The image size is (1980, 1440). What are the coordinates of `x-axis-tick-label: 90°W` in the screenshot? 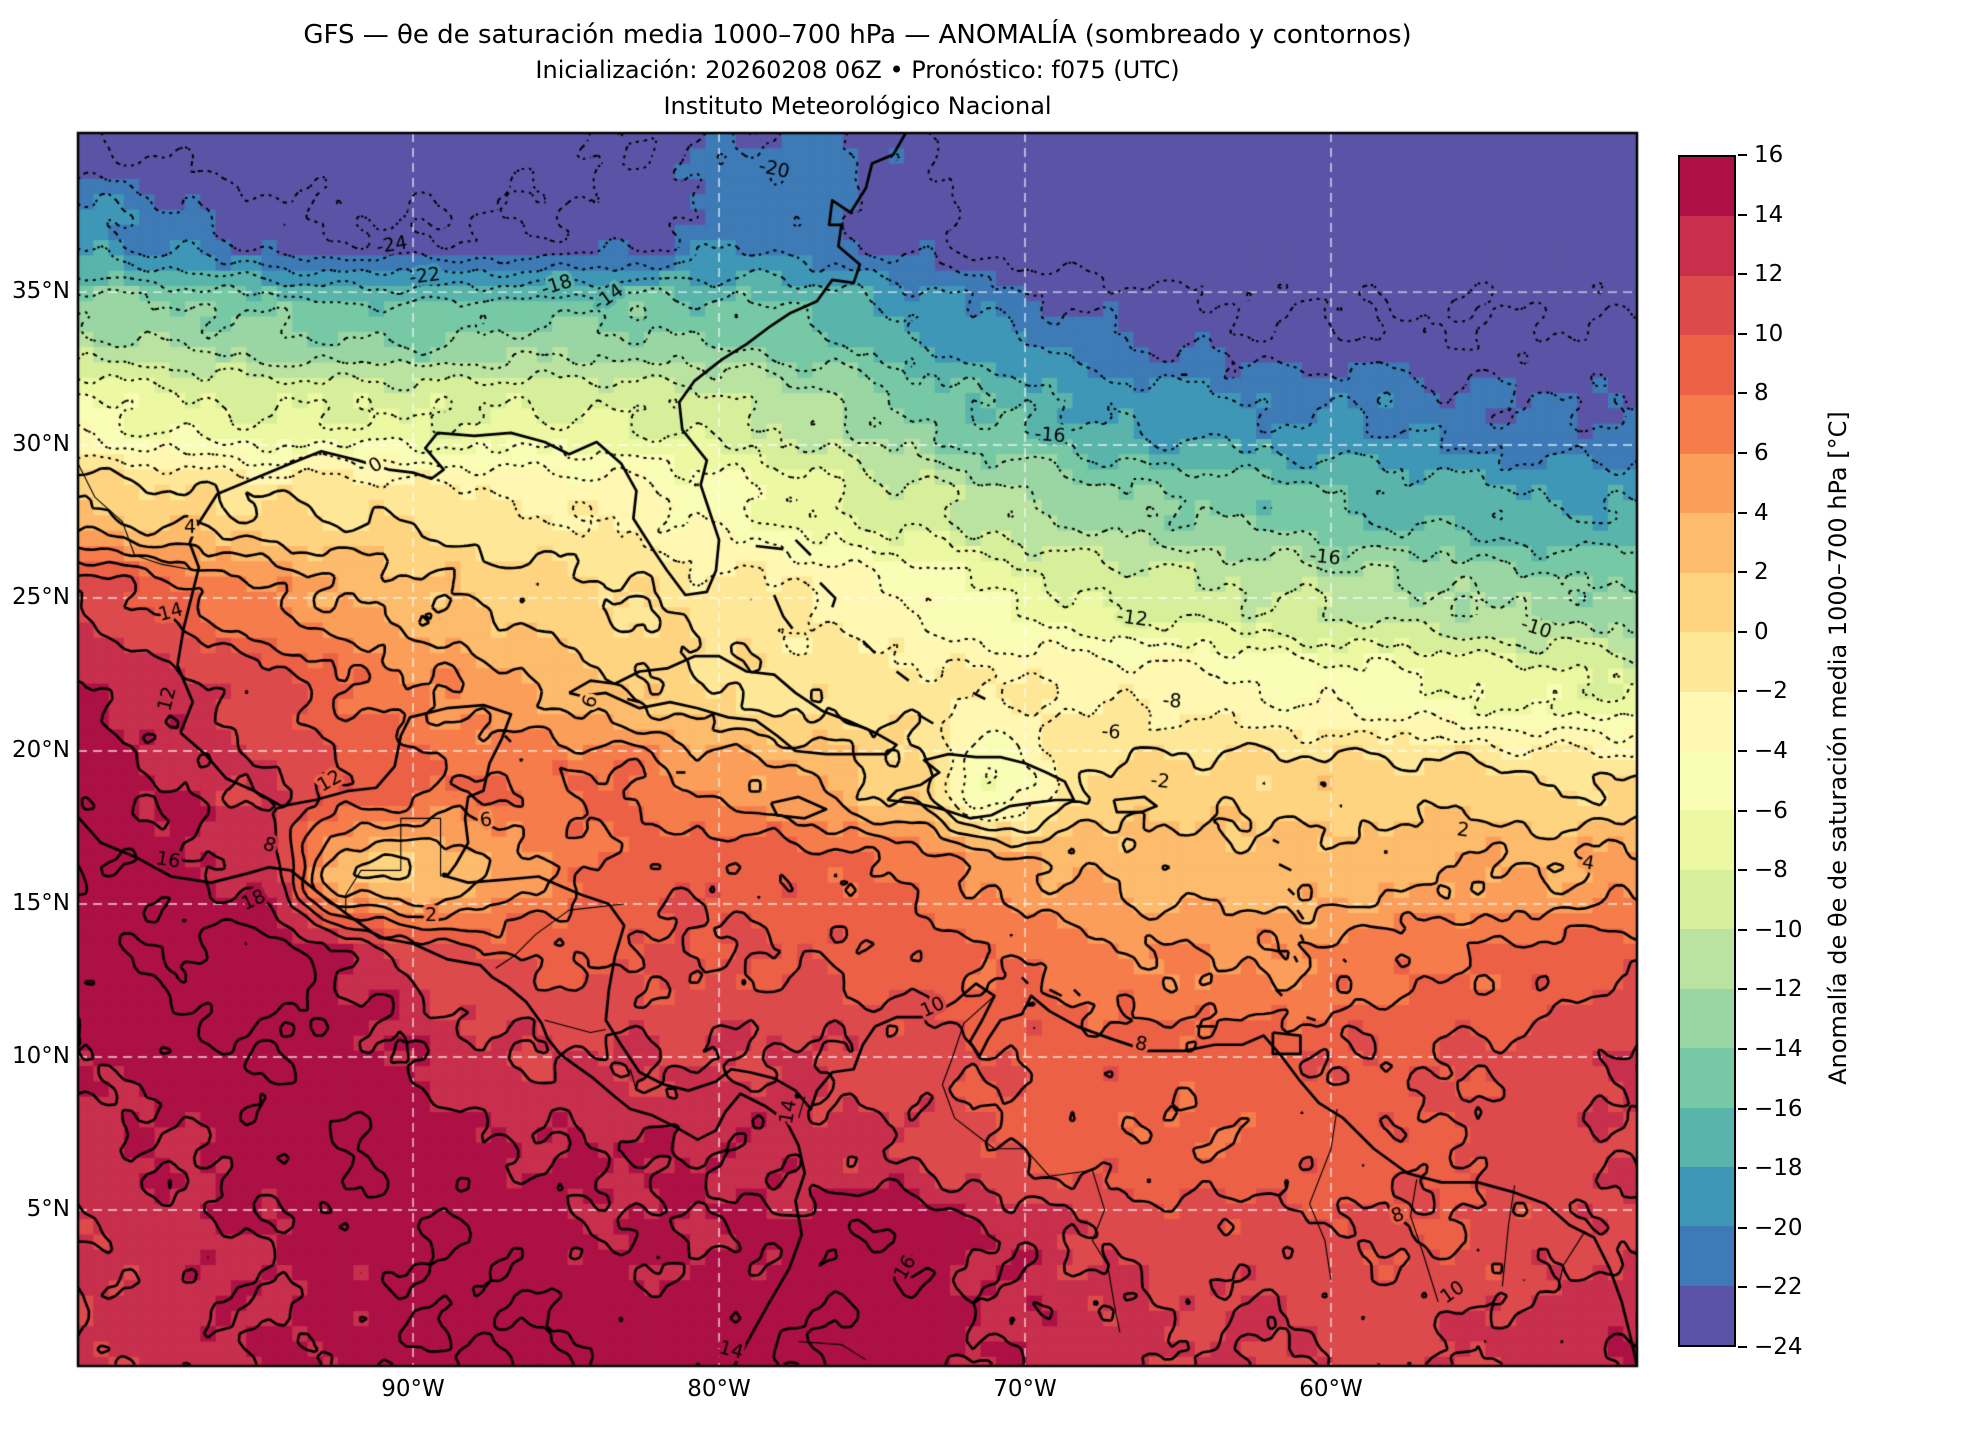 It's located at (413, 1389).